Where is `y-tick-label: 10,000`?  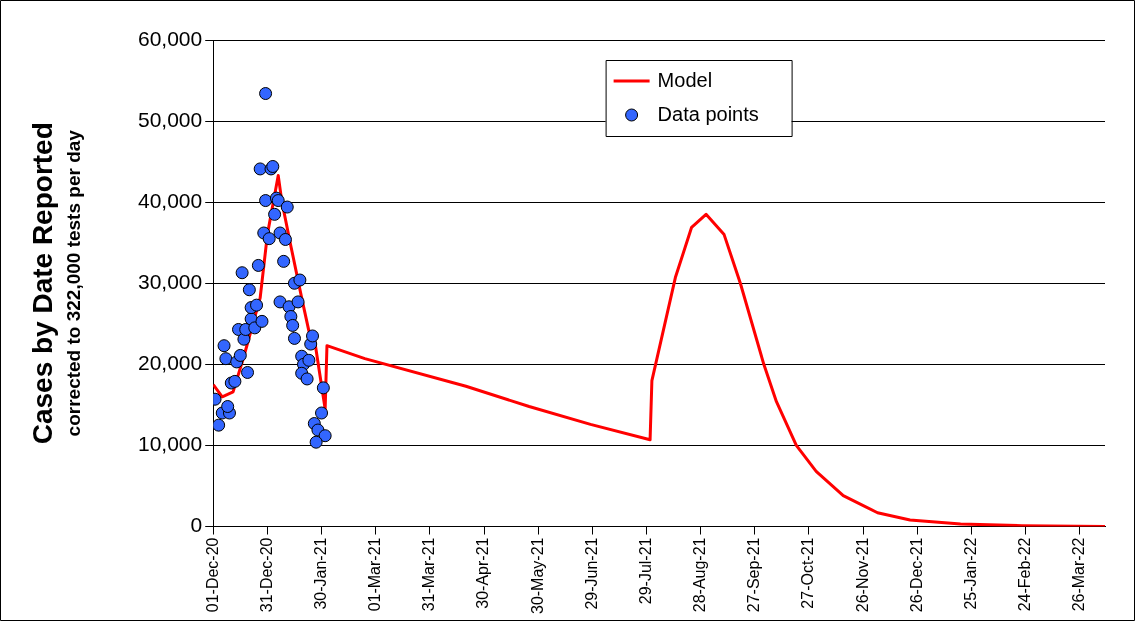 y-tick-label: 10,000 is located at coordinates (170, 444).